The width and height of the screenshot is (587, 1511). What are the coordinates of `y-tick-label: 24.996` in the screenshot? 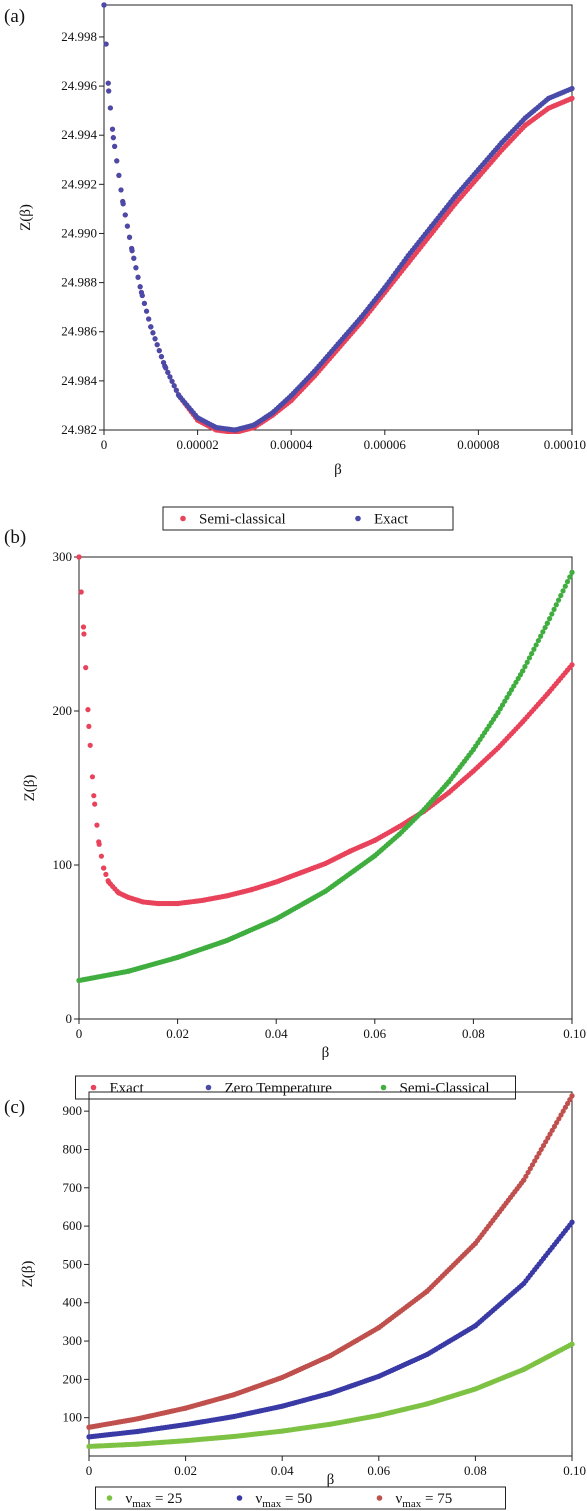 It's located at (79, 85).